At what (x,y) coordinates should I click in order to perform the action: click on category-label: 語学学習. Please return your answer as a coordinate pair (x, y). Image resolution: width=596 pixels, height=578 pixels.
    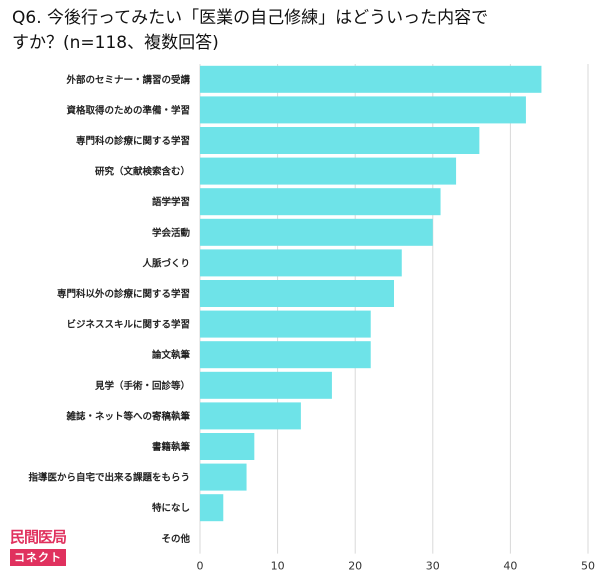
    Looking at the image, I should click on (171, 202).